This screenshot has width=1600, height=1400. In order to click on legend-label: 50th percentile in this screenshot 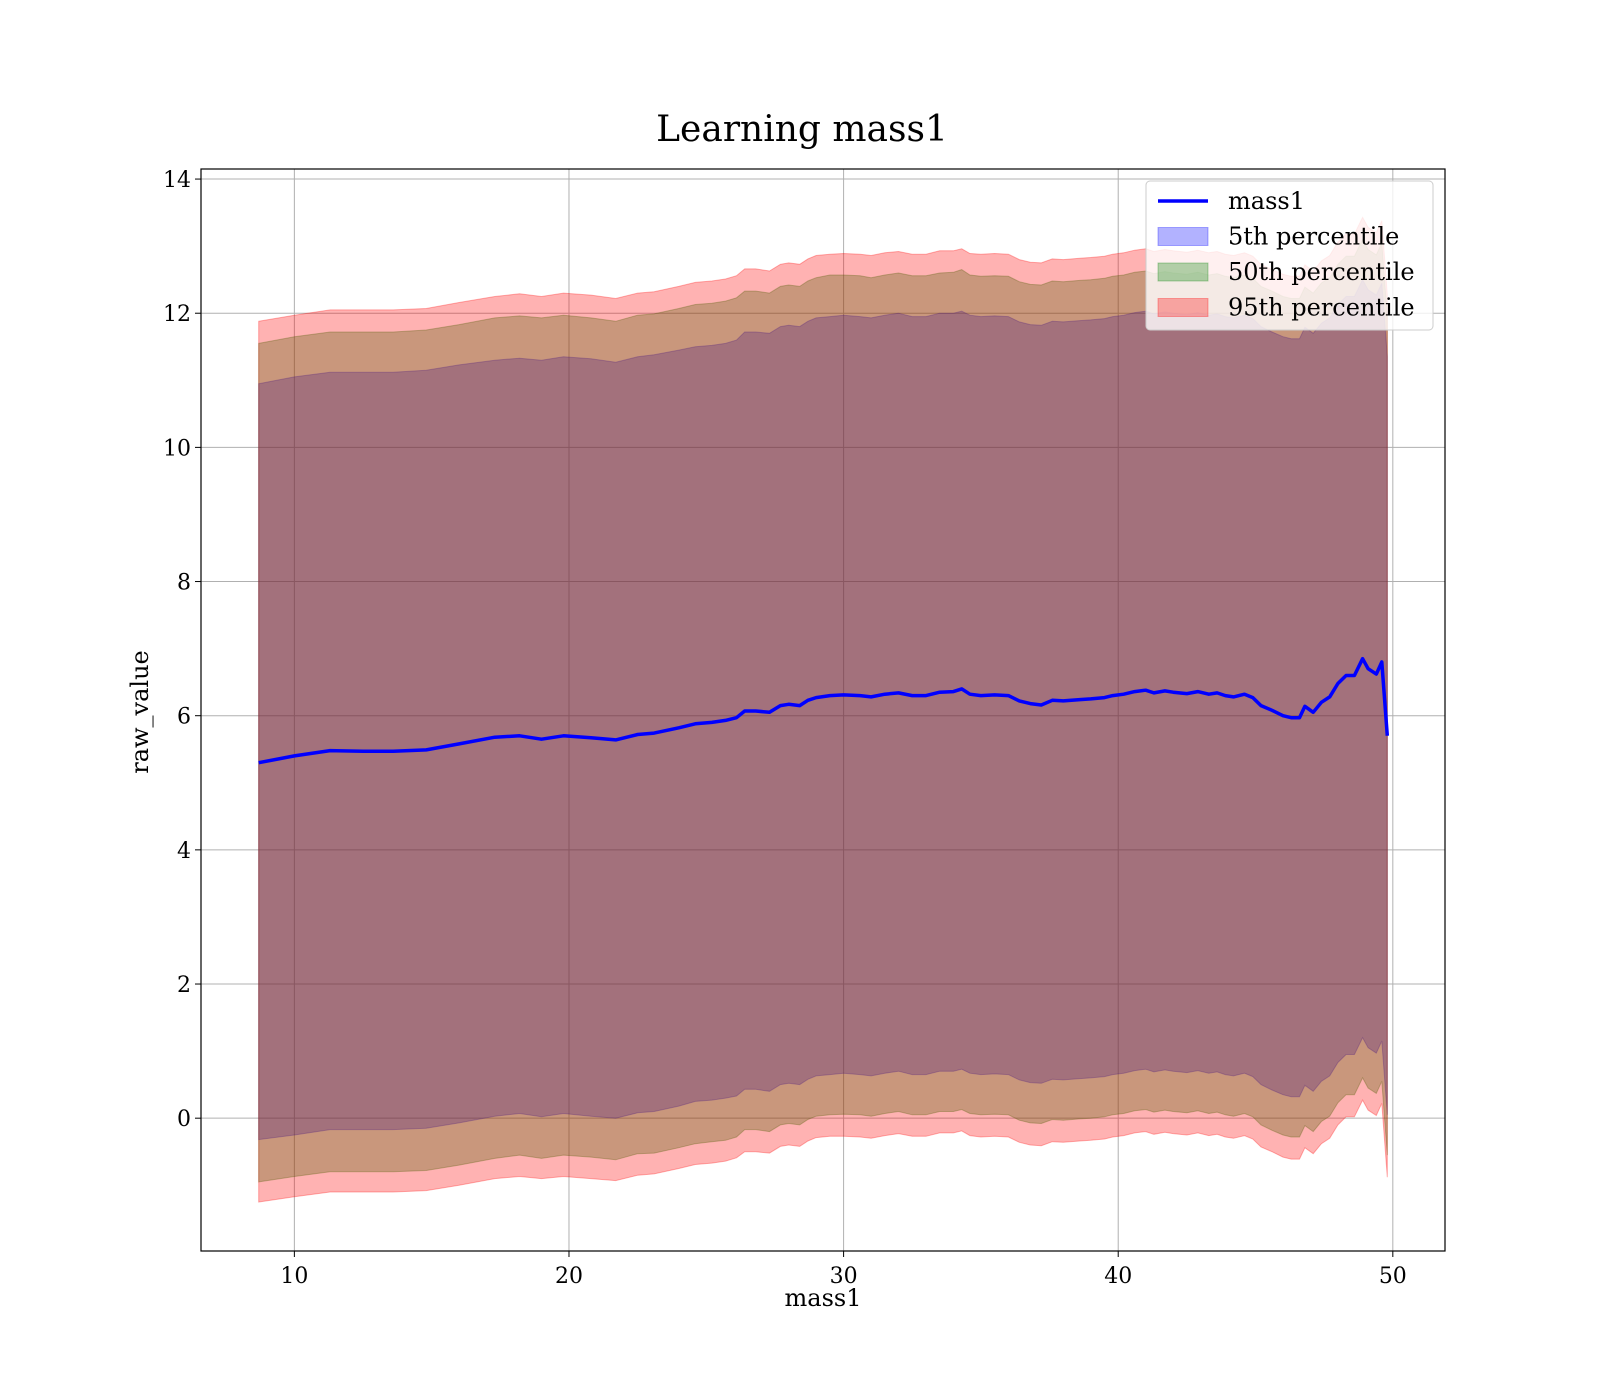, I will do `click(1321, 272)`.